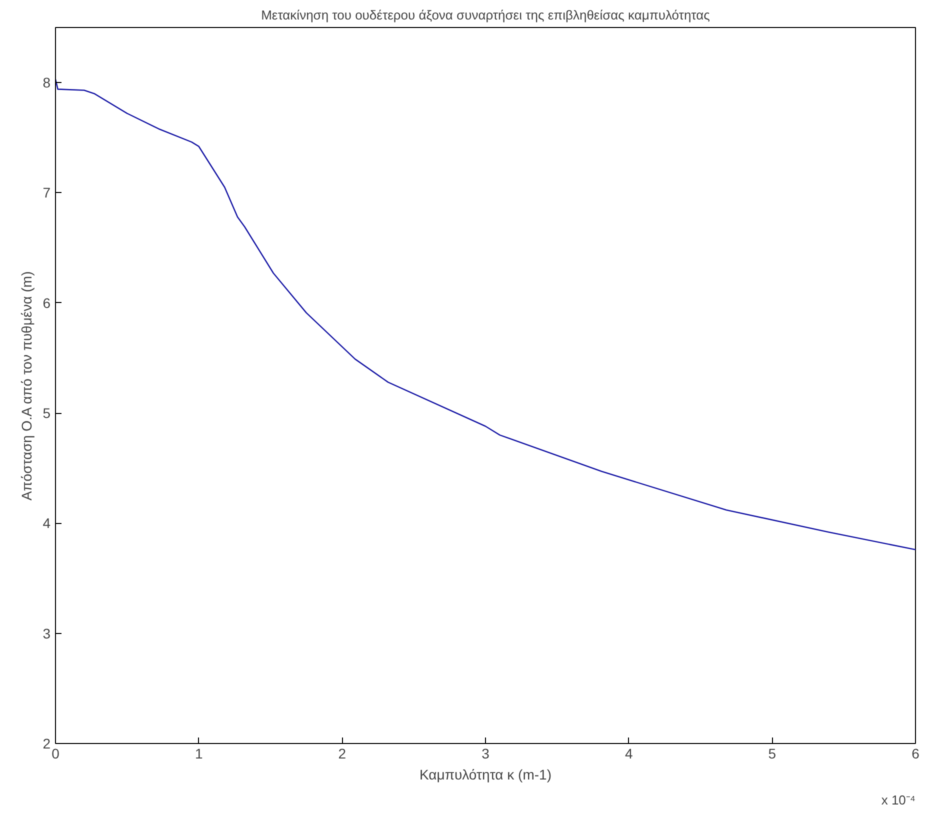 The image size is (941, 818). Describe the element at coordinates (898, 800) in the screenshot. I see `text: x 10⁻⁴` at that location.